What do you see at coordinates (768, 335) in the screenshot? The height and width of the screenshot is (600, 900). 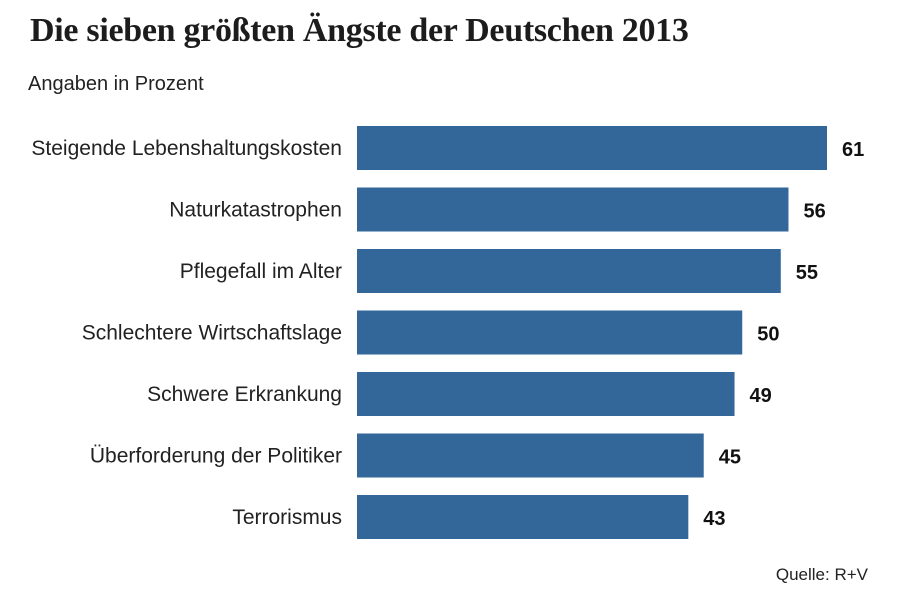 I see `value-label: 50` at bounding box center [768, 335].